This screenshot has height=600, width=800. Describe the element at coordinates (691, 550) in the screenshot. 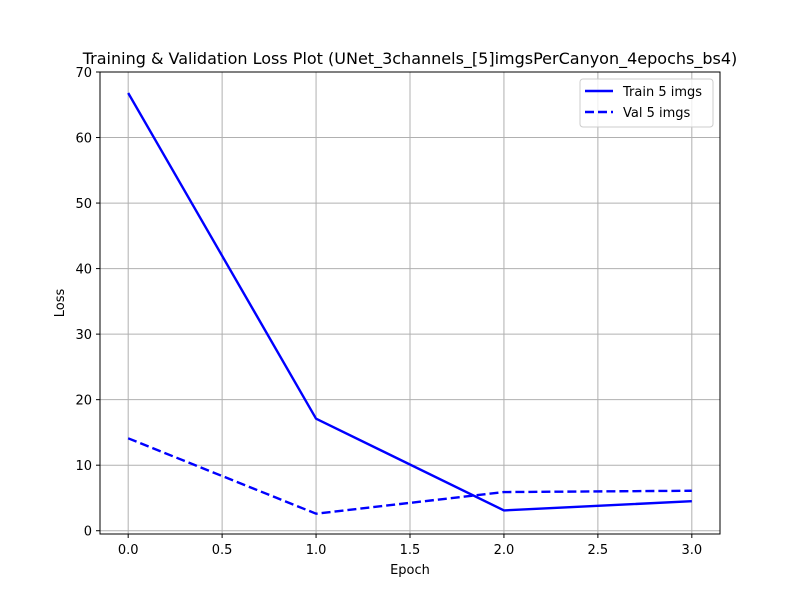

I see `x-tick-label: 3.0` at that location.